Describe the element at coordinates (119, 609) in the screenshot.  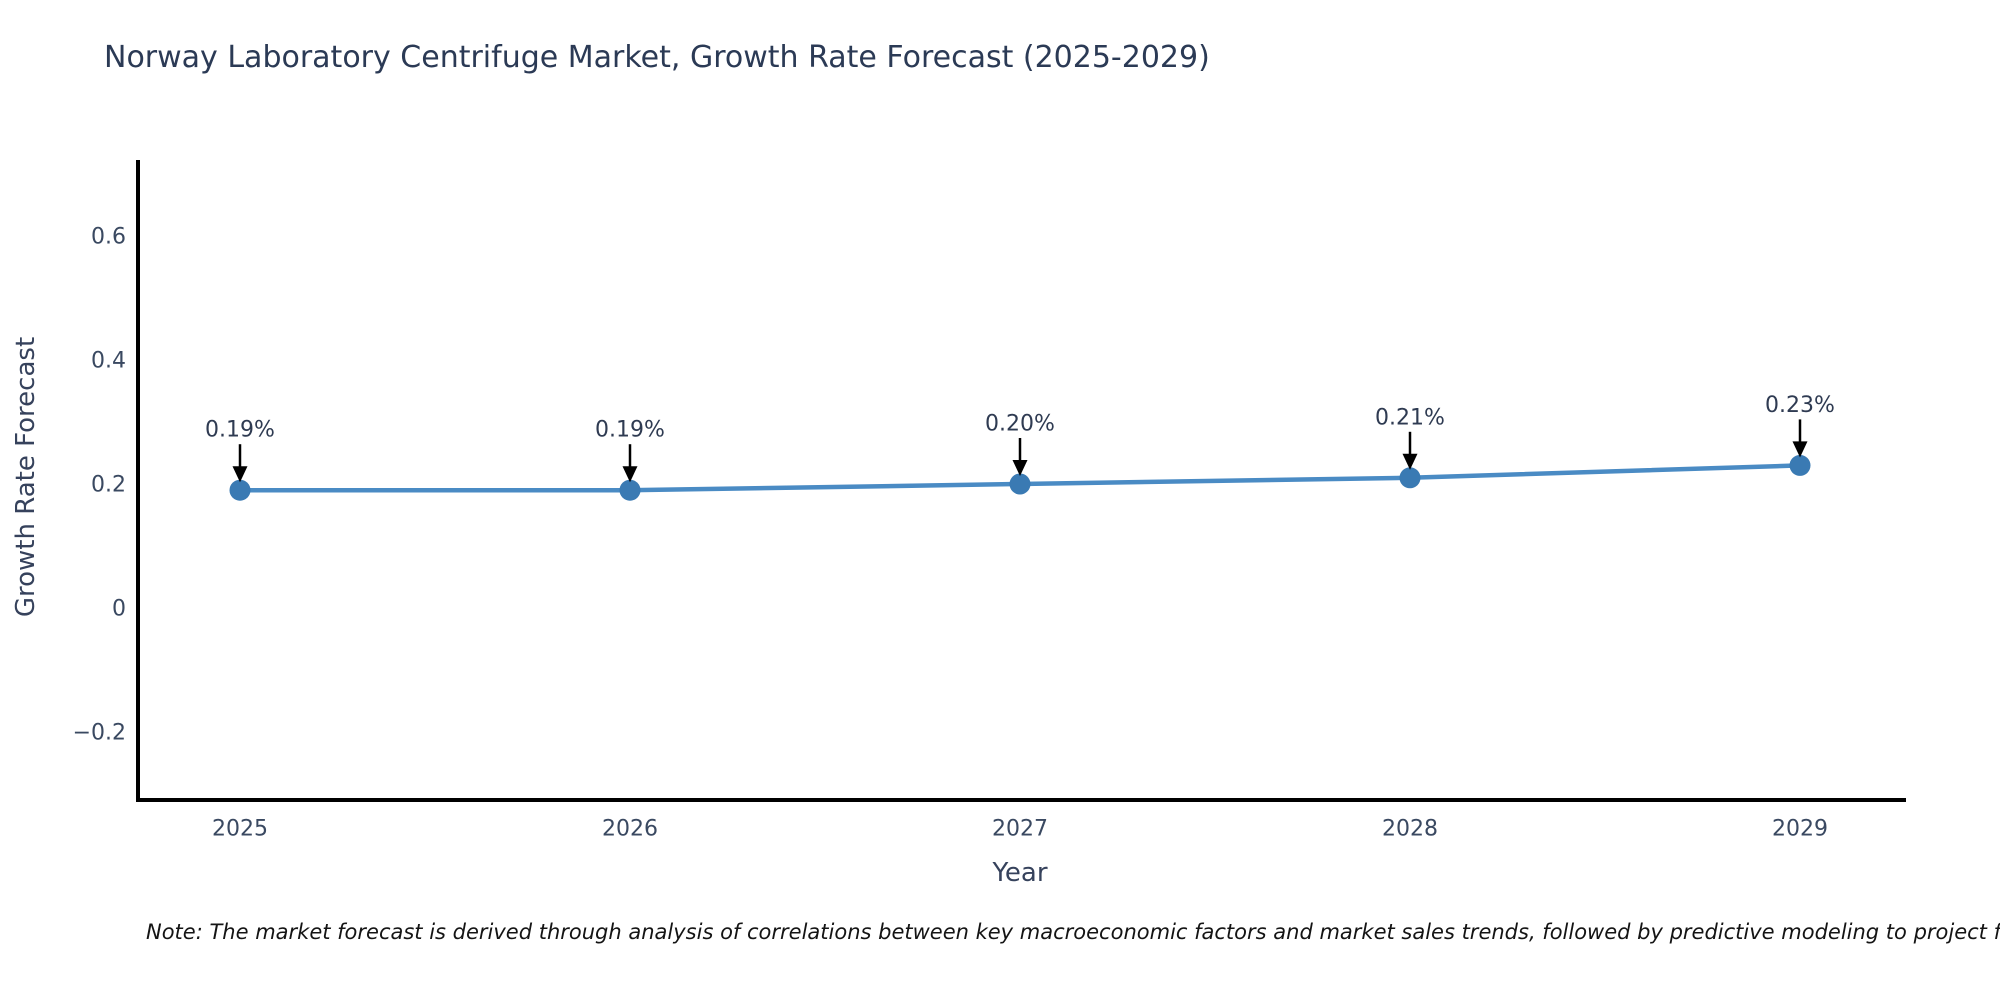
I see `y-tick-label: 0` at that location.